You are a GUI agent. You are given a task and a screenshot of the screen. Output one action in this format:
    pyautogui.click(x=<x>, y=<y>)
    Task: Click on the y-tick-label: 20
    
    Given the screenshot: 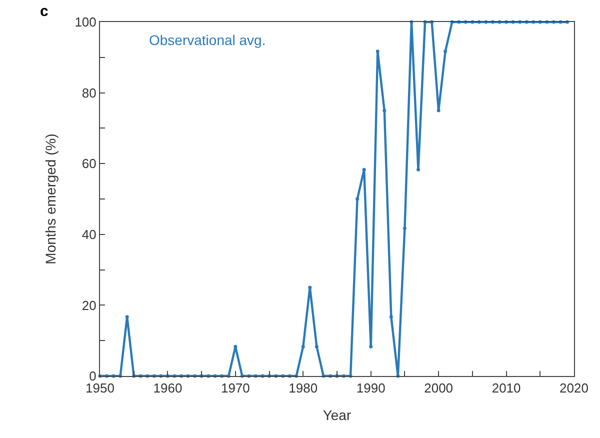 What is the action you would take?
    pyautogui.click(x=89, y=305)
    